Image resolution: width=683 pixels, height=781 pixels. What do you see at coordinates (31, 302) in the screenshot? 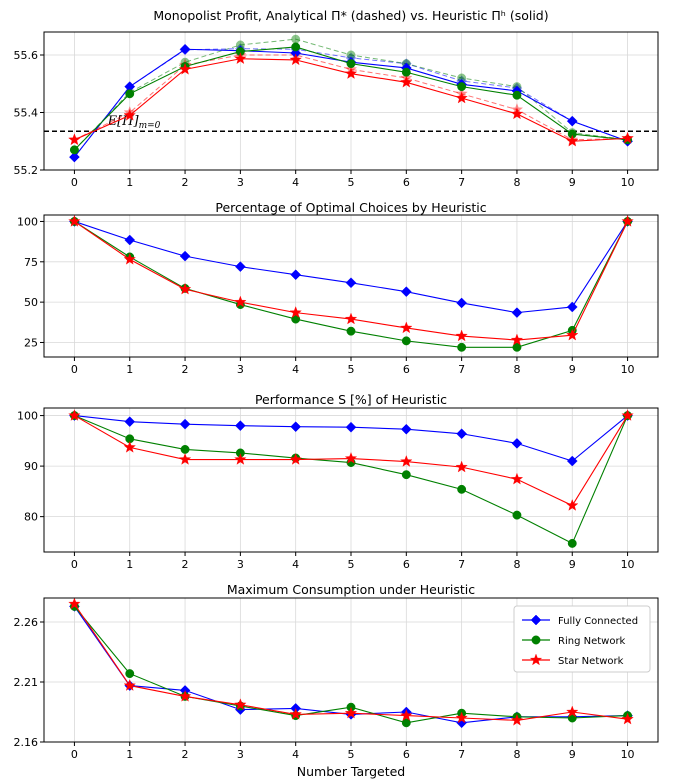
I see `y-tick-label: 50` at bounding box center [31, 302].